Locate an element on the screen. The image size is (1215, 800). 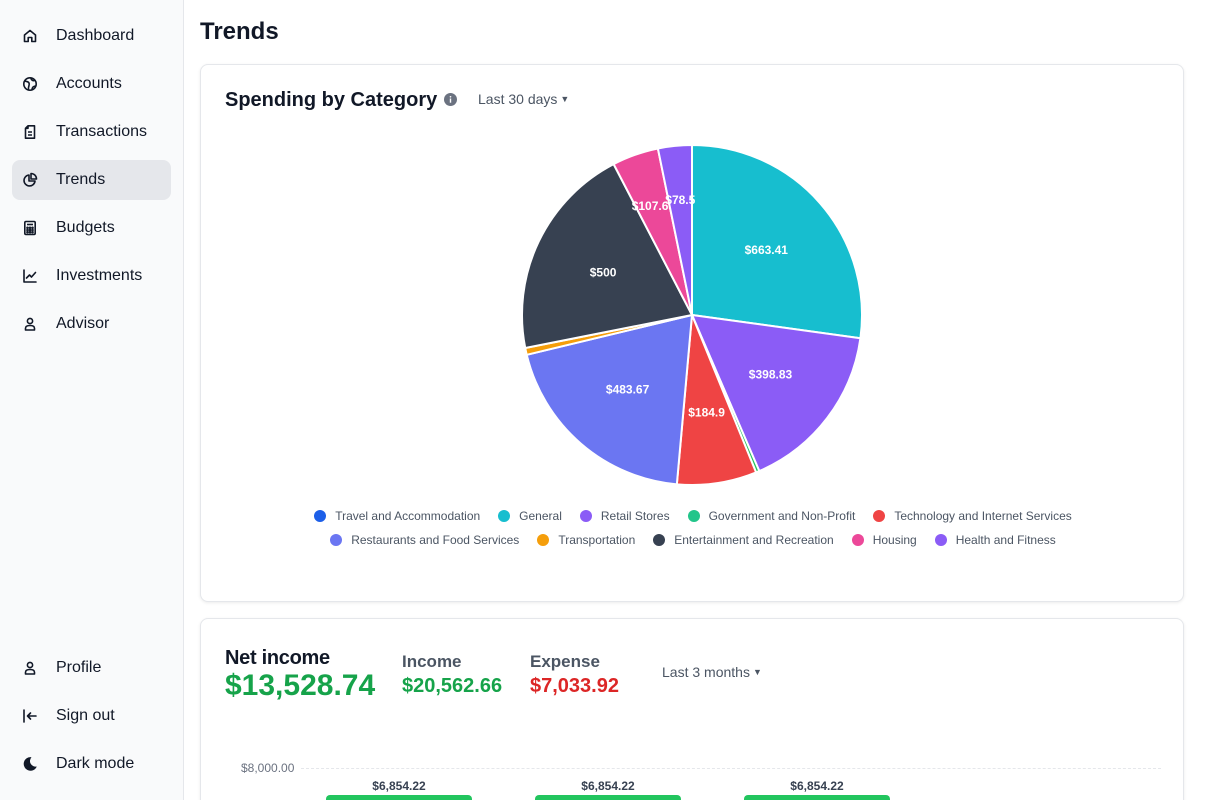
card-title: Spending by Category is located at coordinates (331, 100).